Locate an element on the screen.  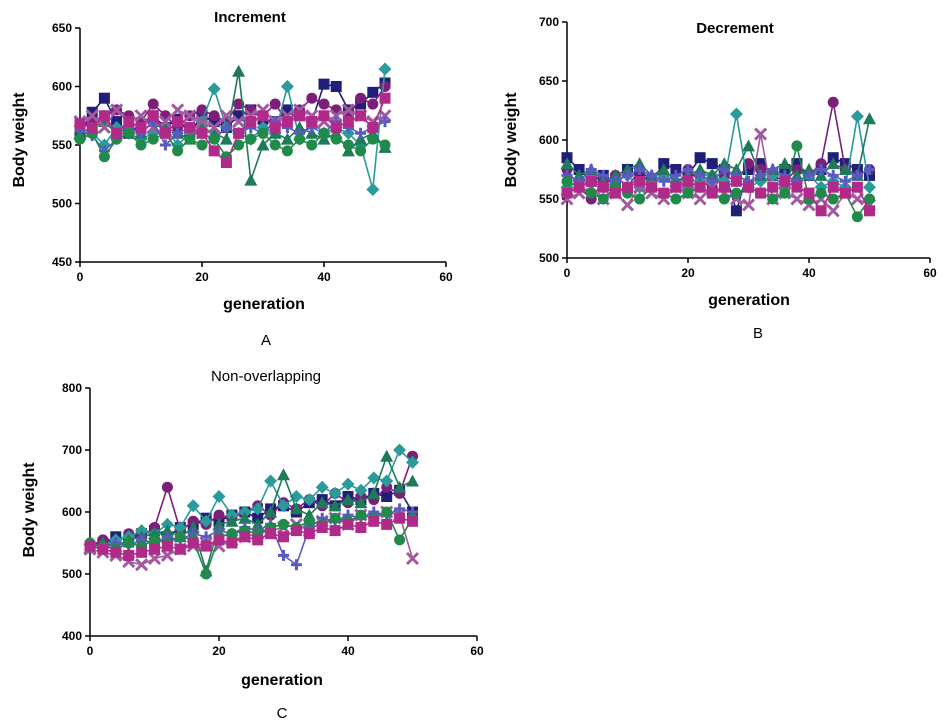
y-axis-label: Body weight is located at coordinates (29, 510).